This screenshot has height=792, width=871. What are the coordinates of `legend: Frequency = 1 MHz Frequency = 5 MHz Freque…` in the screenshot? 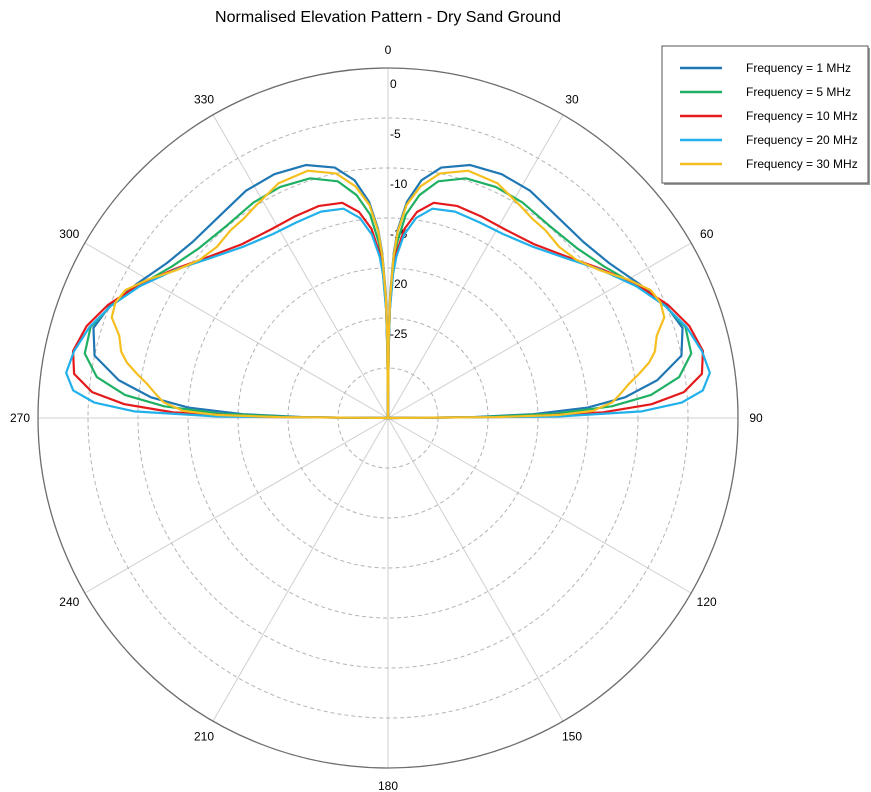 It's located at (765, 115).